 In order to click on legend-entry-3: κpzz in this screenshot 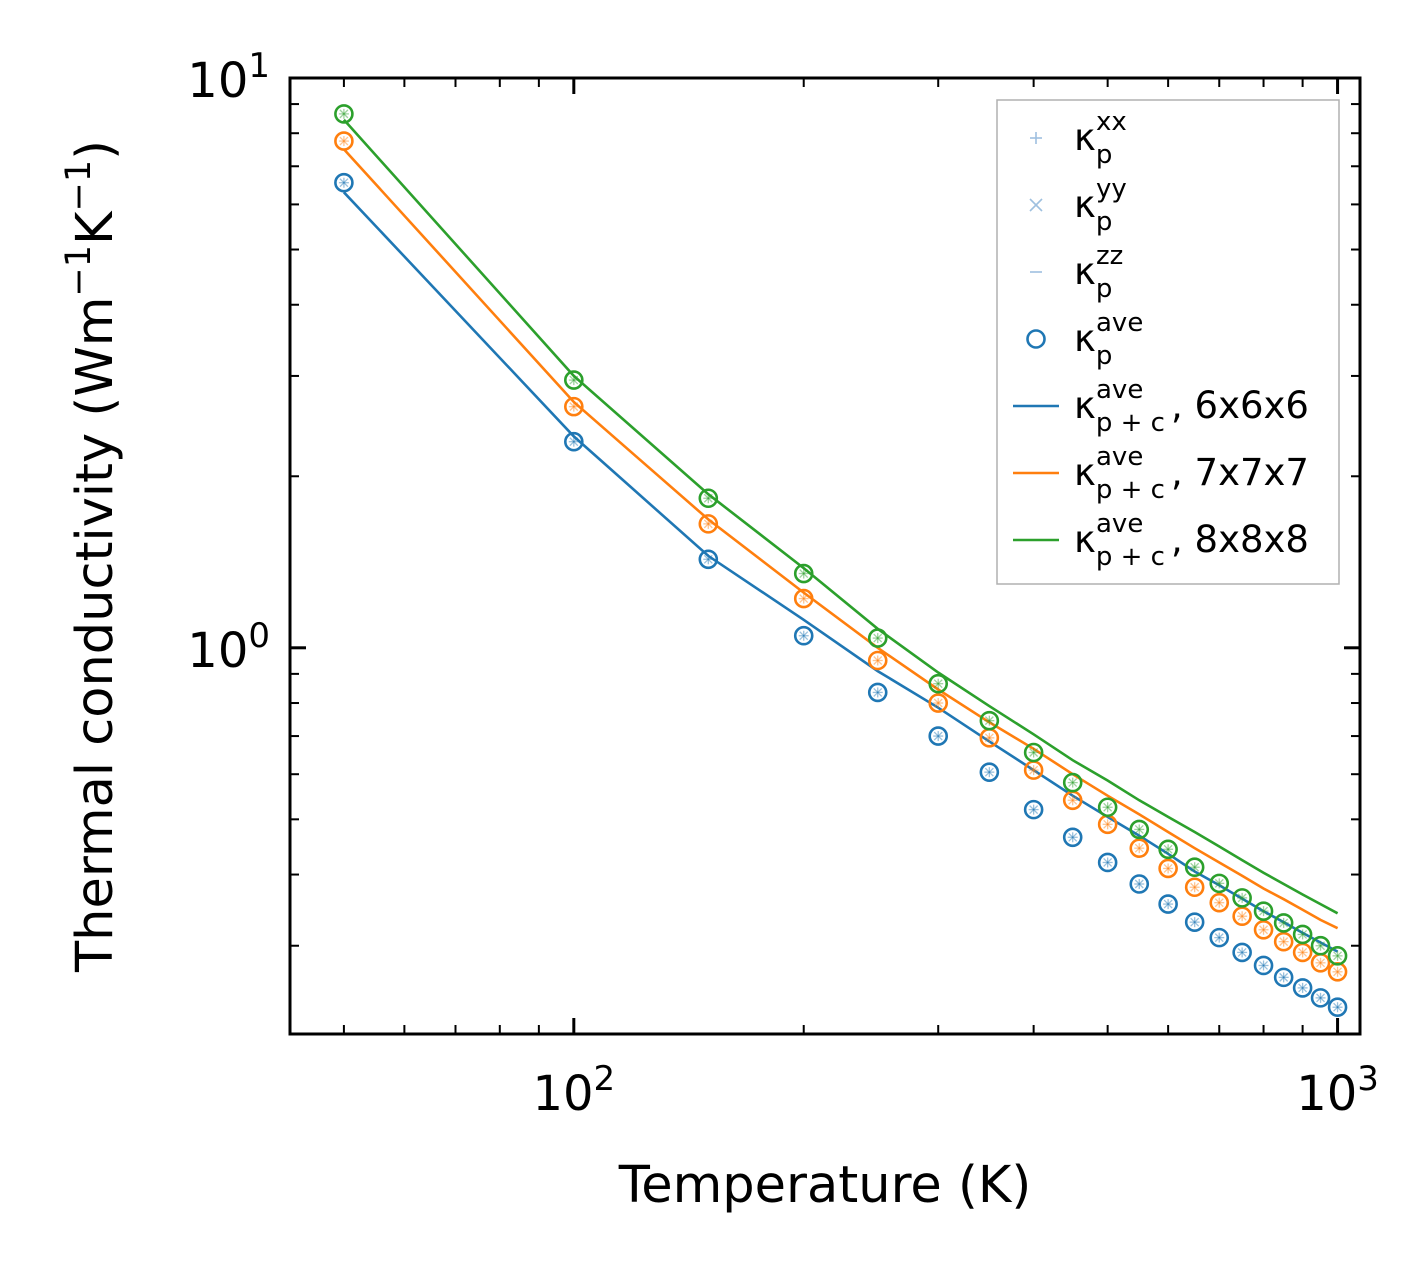, I will do `click(1076, 272)`.